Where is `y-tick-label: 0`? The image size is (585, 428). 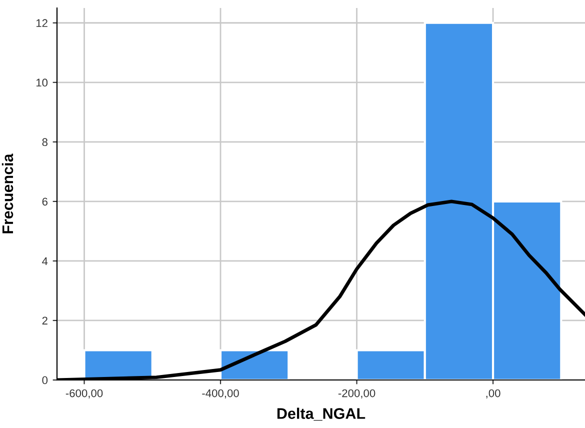 y-tick-label: 0 is located at coordinates (45, 380).